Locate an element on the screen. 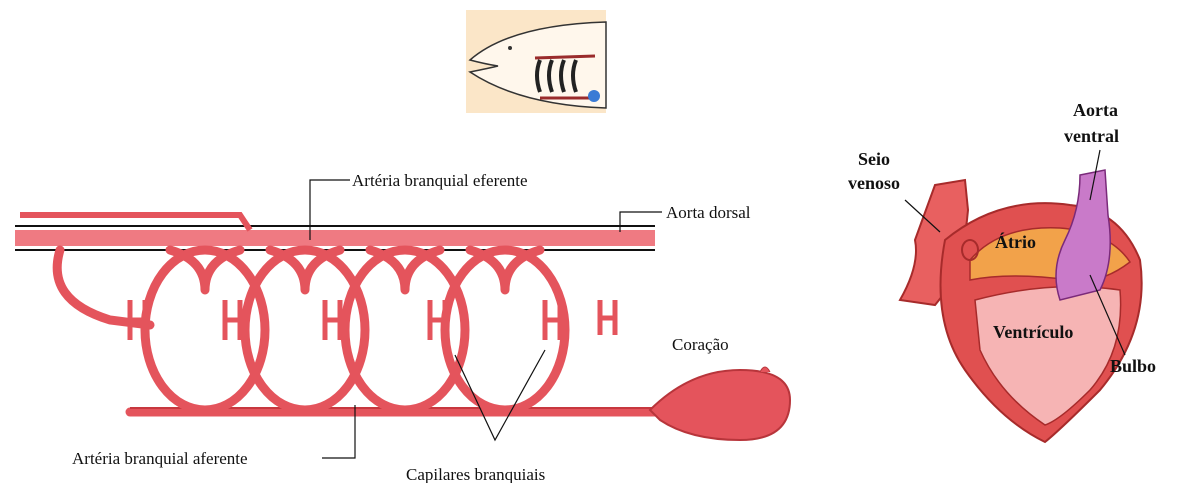 This screenshot has width=1188, height=483. label: Artéria branquial aferente is located at coordinates (160, 458).